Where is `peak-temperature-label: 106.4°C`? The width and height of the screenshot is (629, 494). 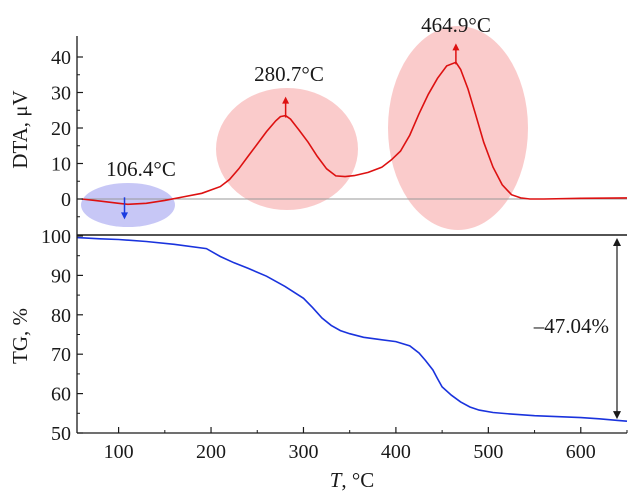 peak-temperature-label: 106.4°C is located at coordinates (141, 169).